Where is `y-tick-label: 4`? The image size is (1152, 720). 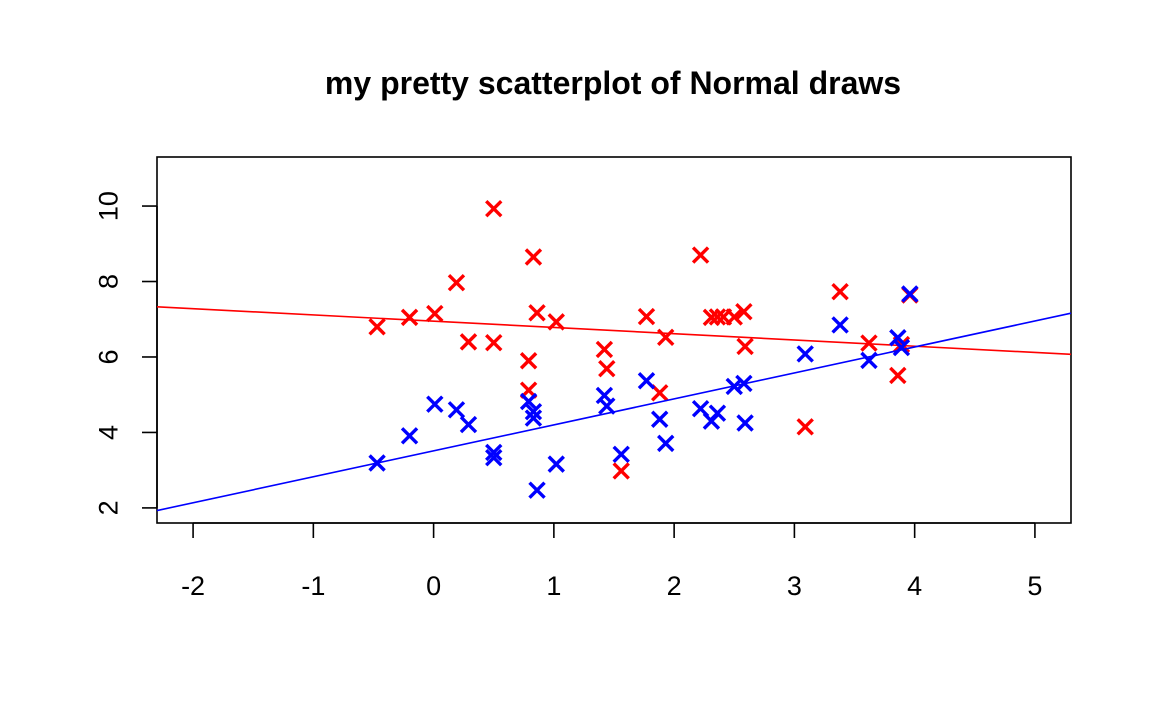
y-tick-label: 4 is located at coordinates (109, 432).